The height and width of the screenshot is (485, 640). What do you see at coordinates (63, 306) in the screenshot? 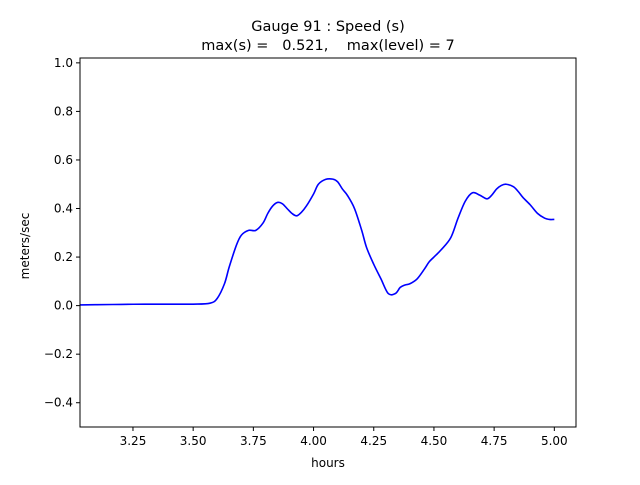
I see `y-tick-label: 0.0` at bounding box center [63, 306].